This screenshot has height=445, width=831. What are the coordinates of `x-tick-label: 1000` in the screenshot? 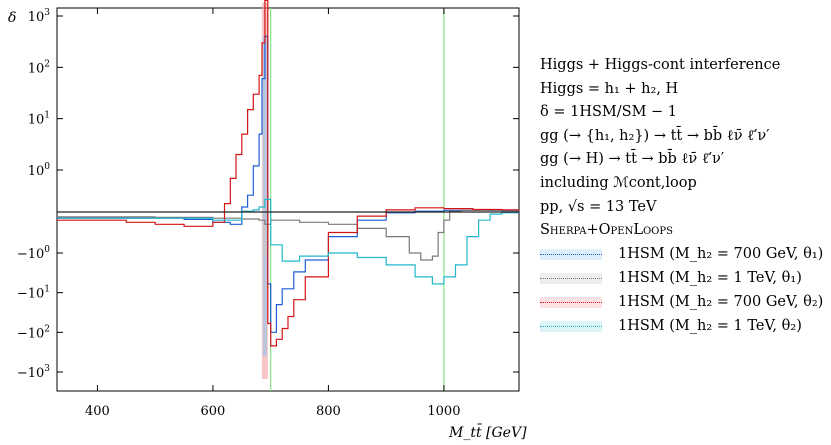 It's located at (443, 411).